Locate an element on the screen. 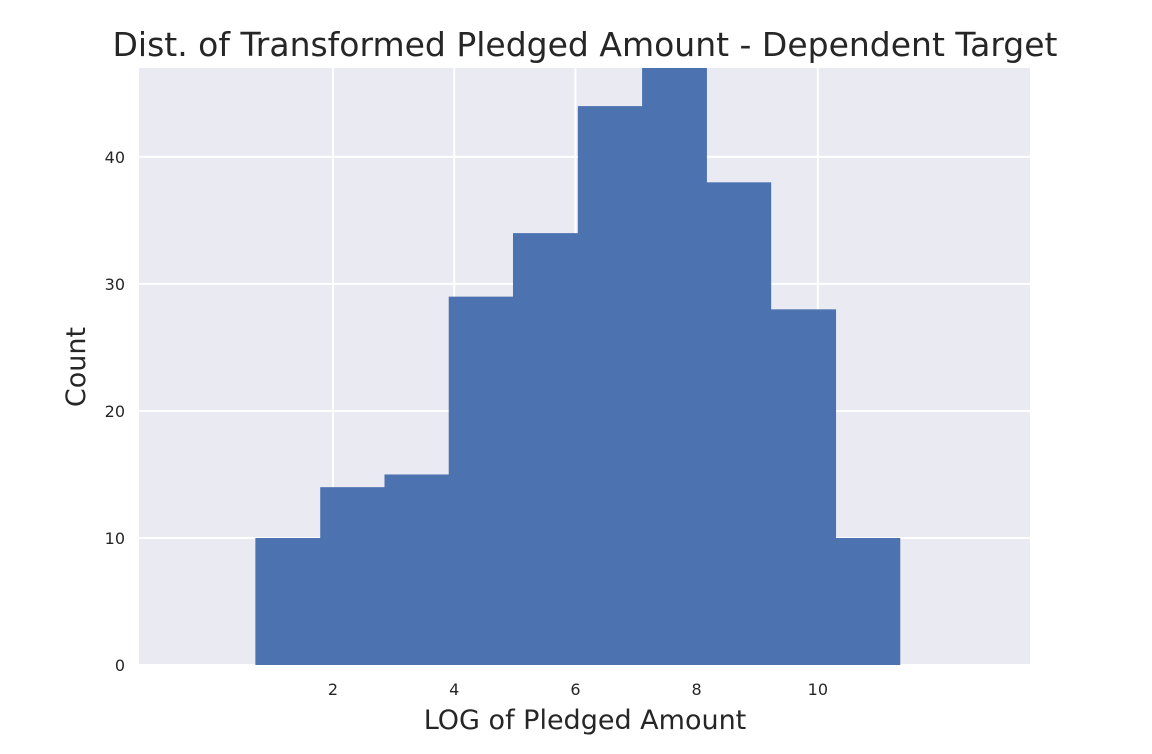 The image size is (1152, 754). y-tick-label: 10 is located at coordinates (115, 538).